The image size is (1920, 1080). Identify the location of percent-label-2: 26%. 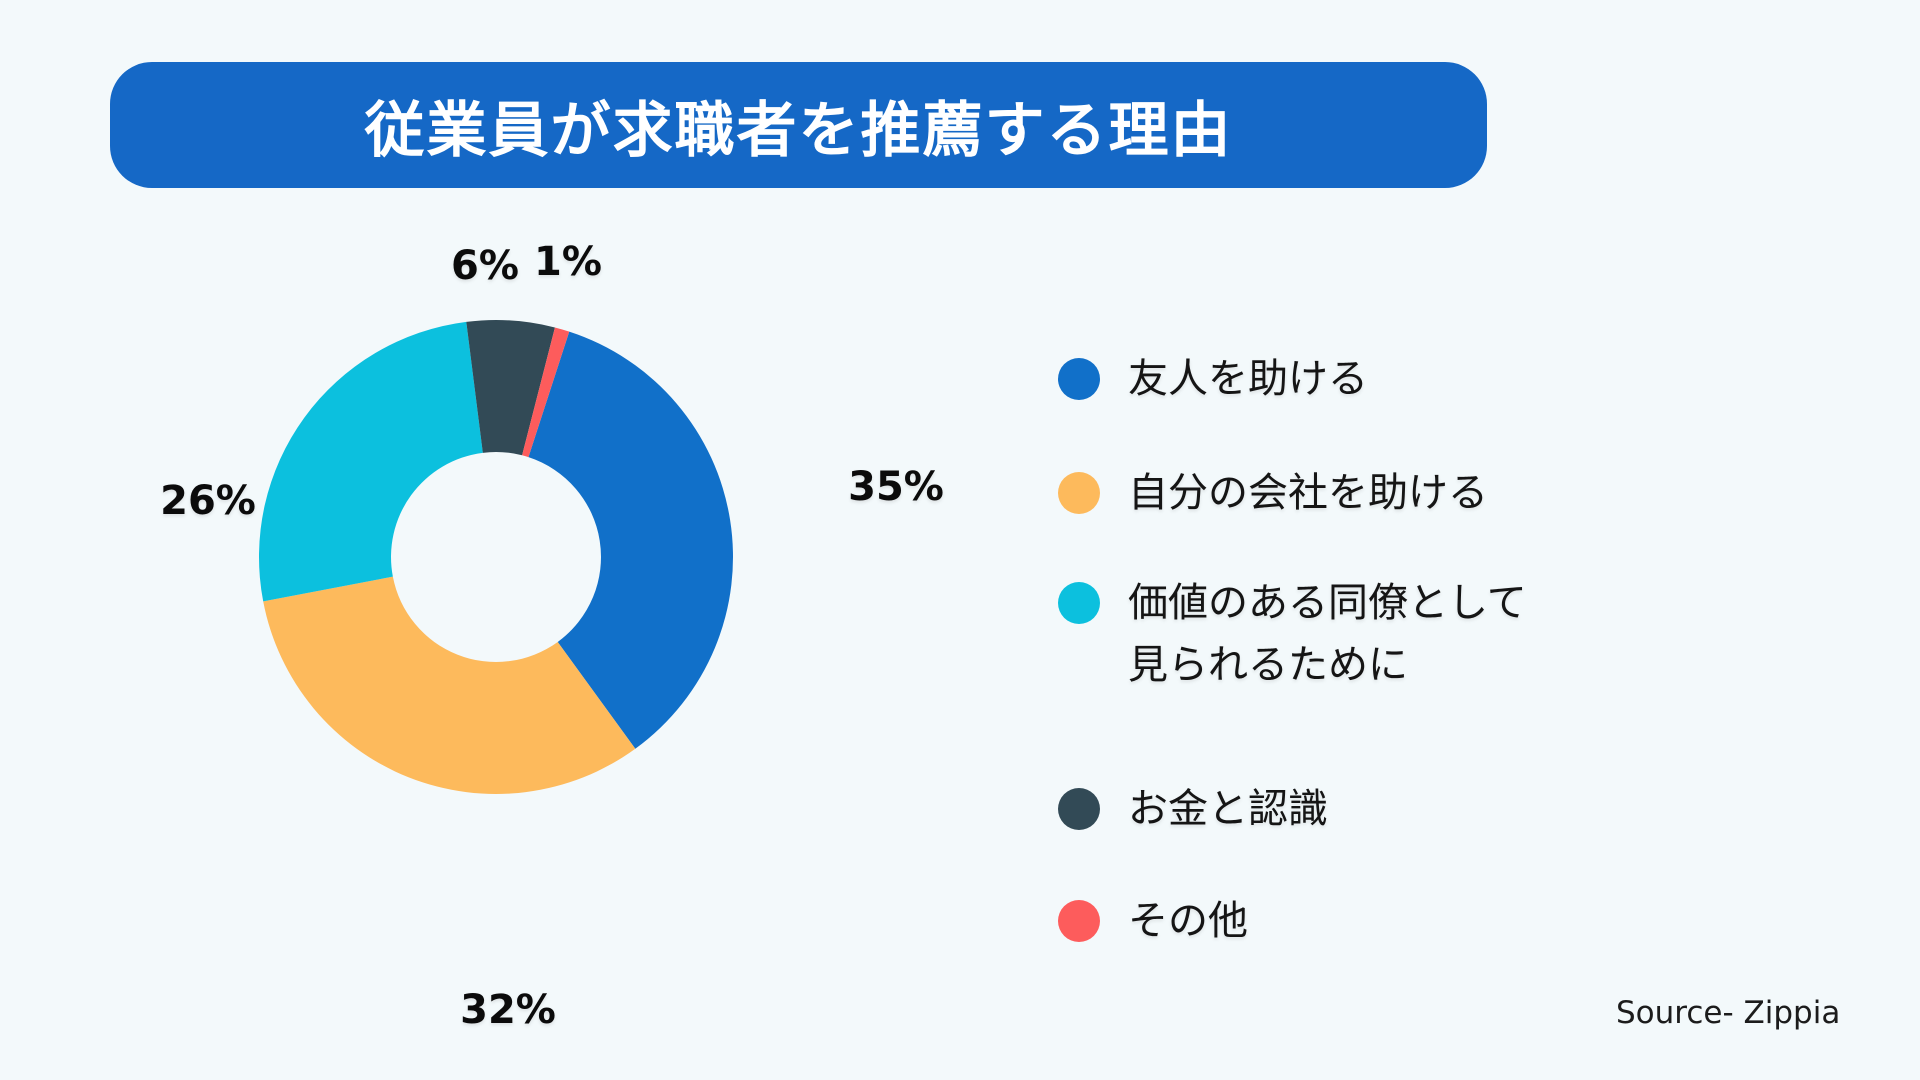
(208, 501).